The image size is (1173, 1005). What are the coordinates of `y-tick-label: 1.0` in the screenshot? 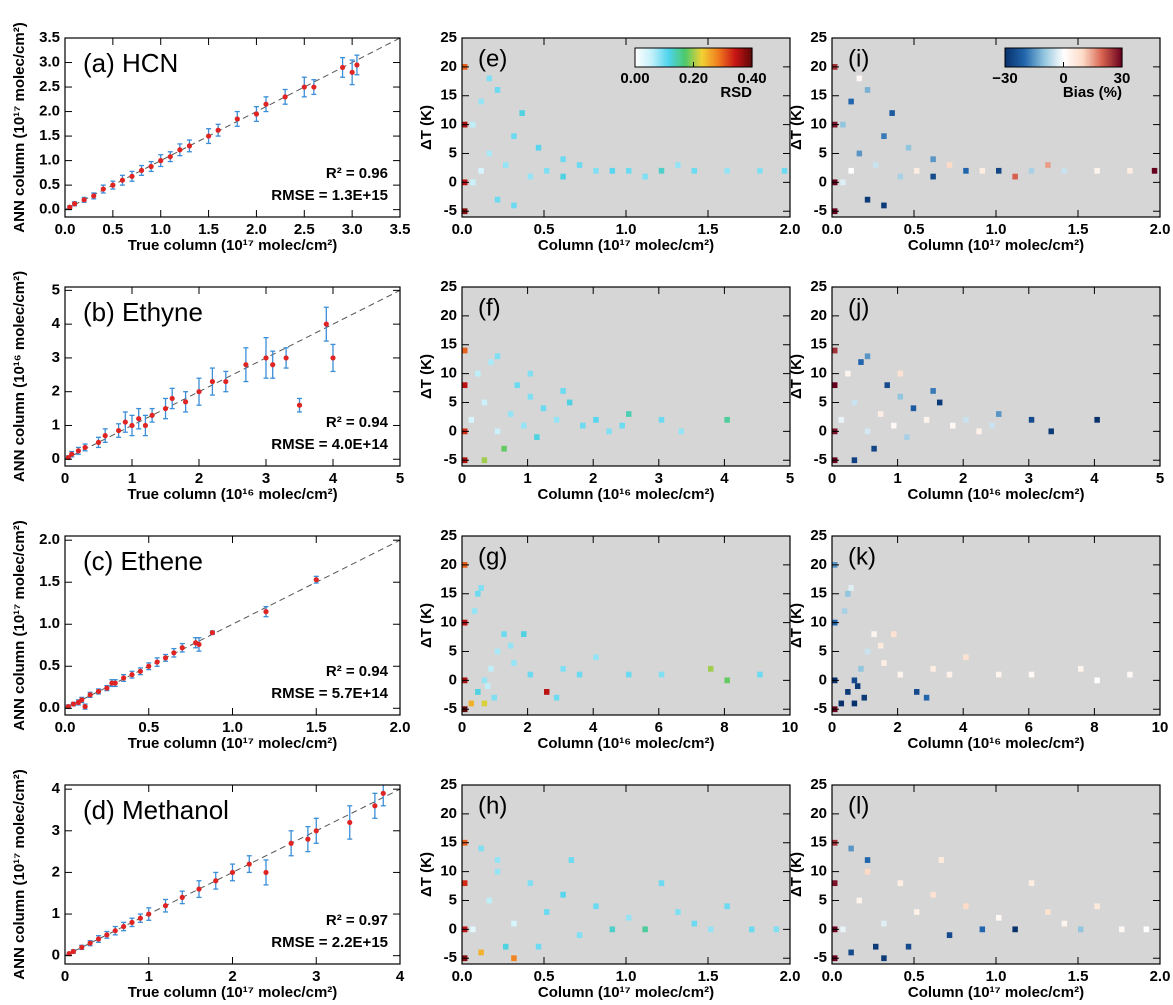 It's located at (49, 160).